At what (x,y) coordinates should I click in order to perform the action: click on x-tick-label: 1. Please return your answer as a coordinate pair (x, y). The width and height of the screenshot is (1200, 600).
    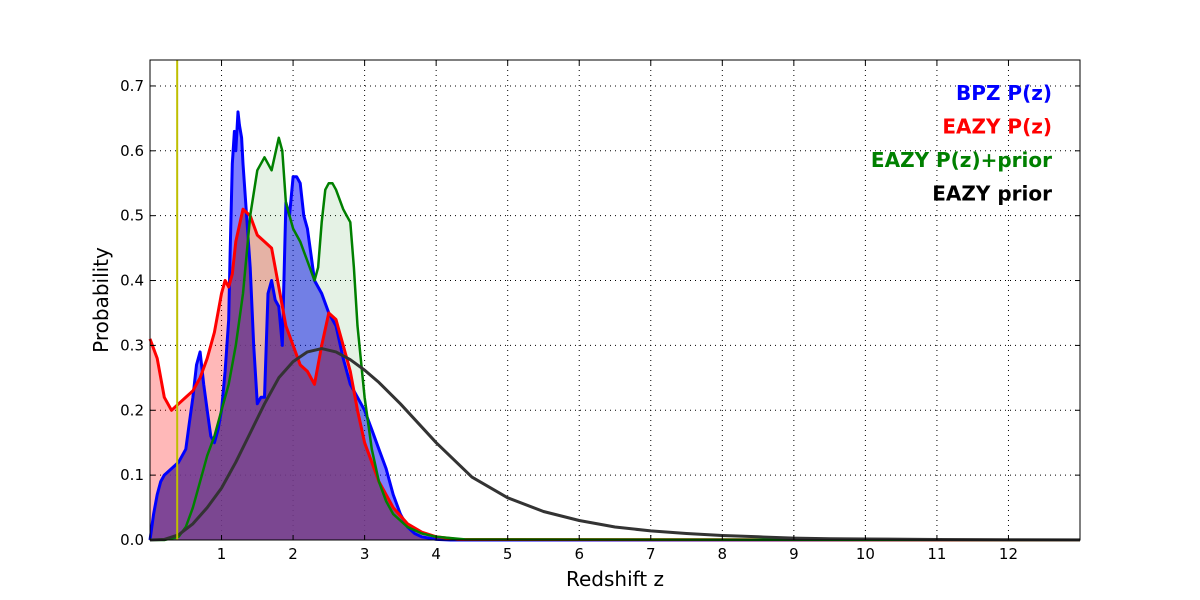
    Looking at the image, I should click on (222, 554).